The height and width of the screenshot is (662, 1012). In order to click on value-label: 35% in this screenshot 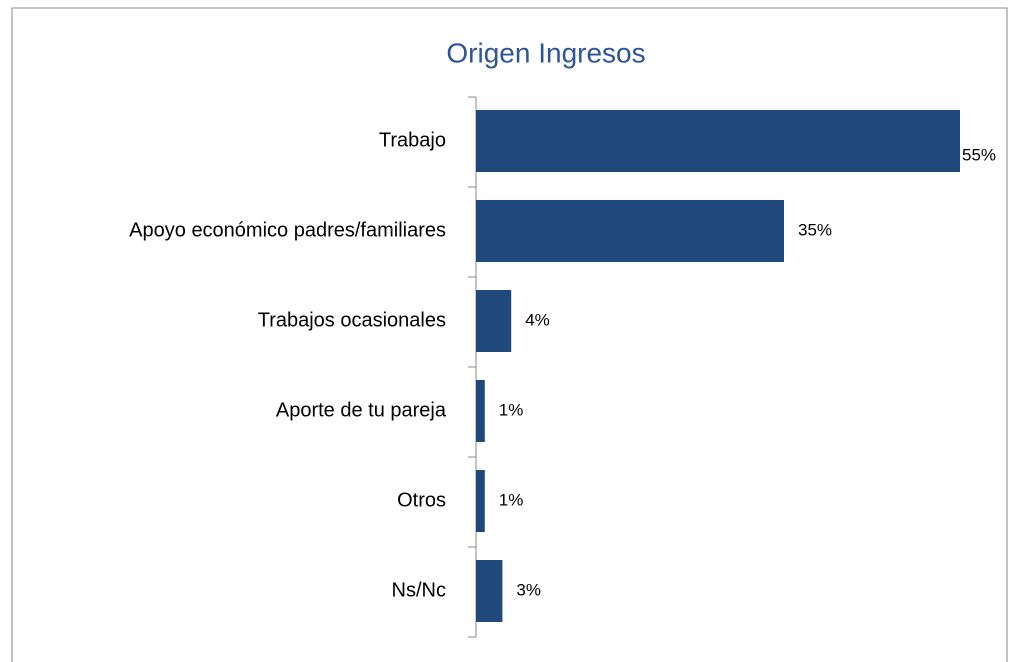, I will do `click(815, 229)`.